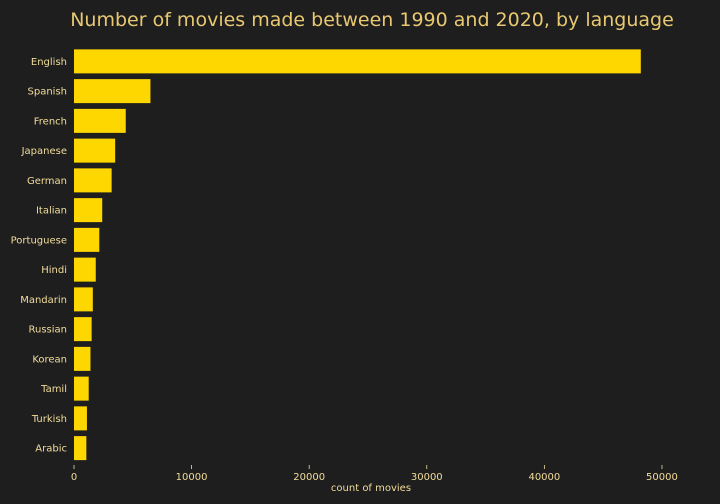 This screenshot has height=504, width=720. What do you see at coordinates (81, 388) in the screenshot?
I see `bar-tamil` at bounding box center [81, 388].